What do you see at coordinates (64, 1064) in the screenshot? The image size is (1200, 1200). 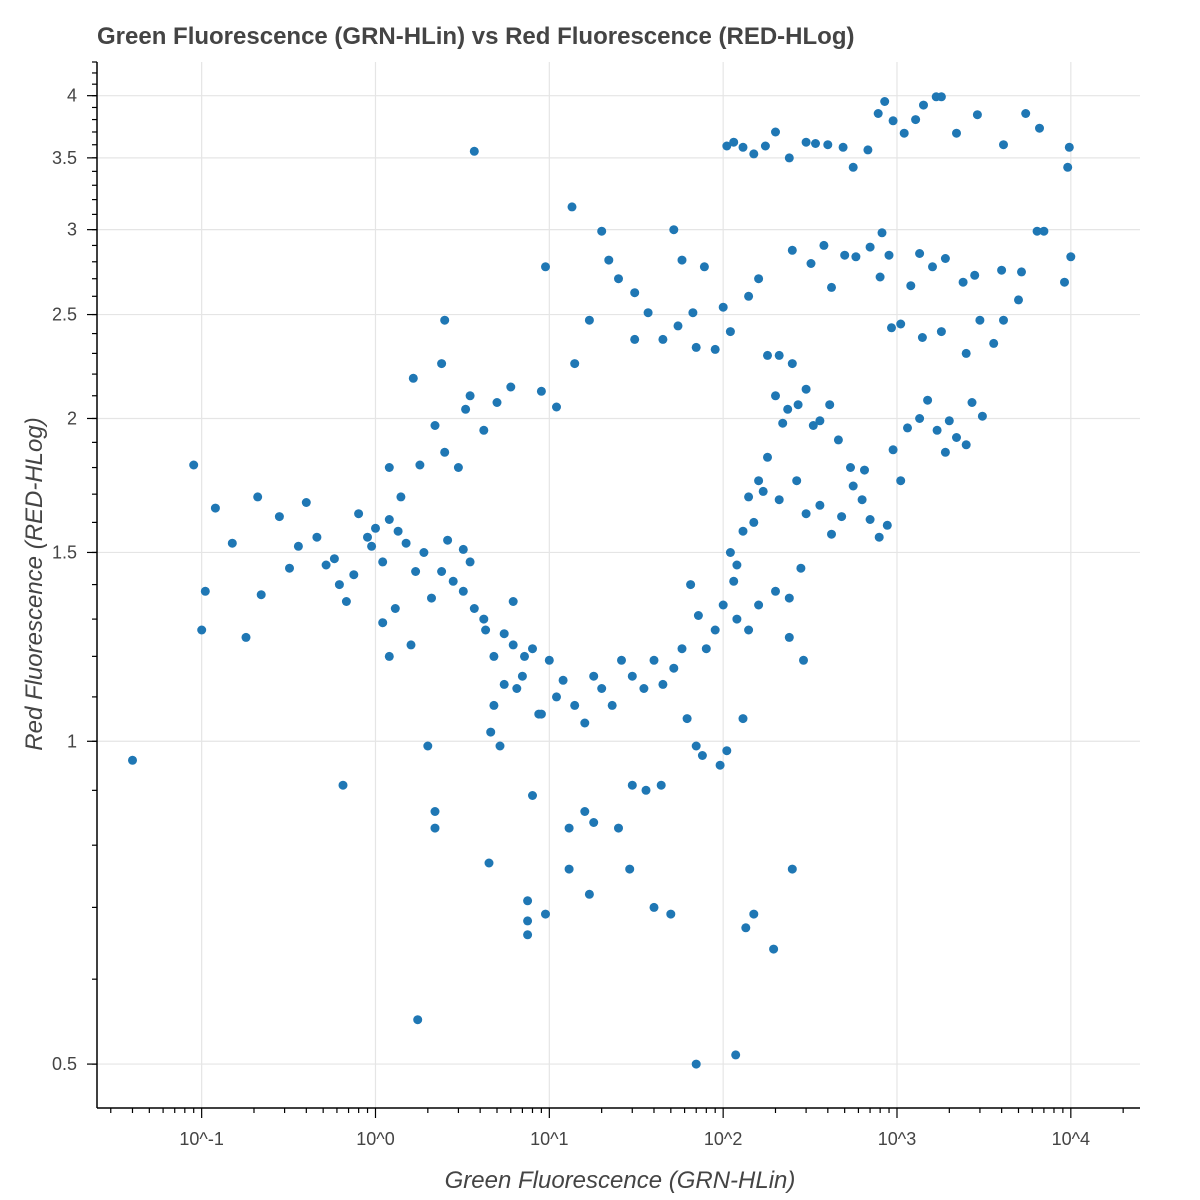 I see `y-tick-label: 0.5` at bounding box center [64, 1064].